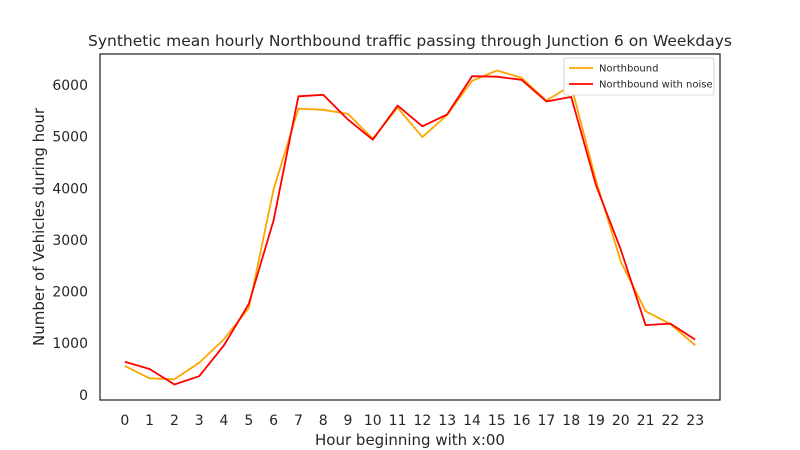  I want to click on y-tick-label: 3000, so click(70, 241).